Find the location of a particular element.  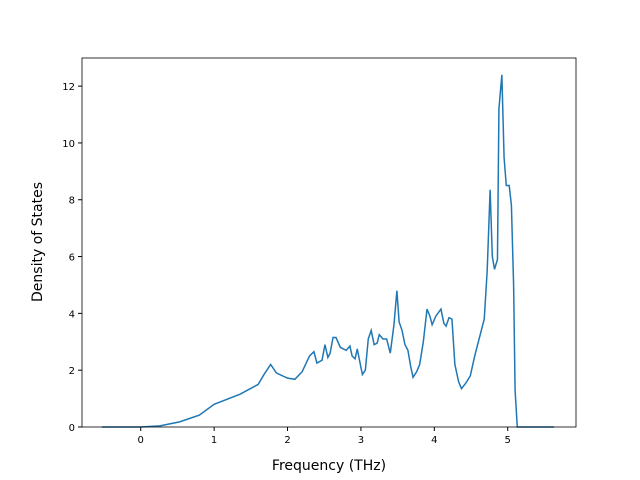

x-tick-label: 2 is located at coordinates (287, 440).